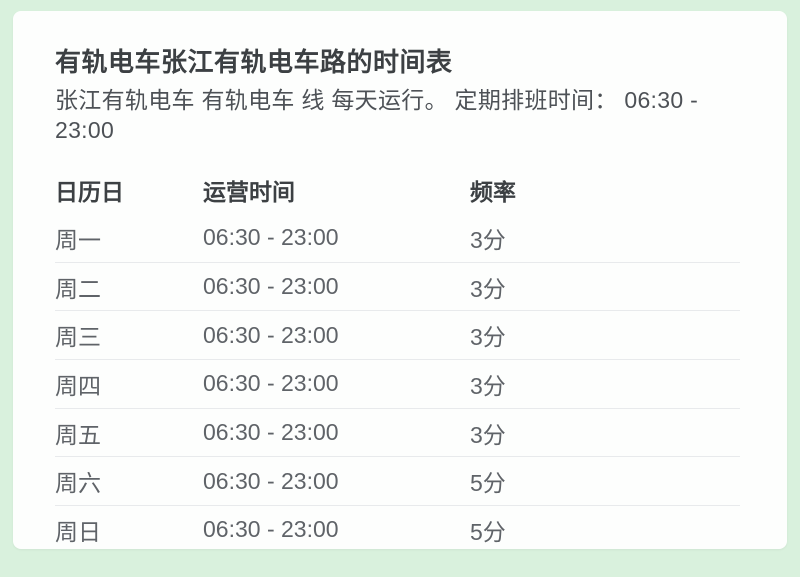  I want to click on table-row: 周一 06:30 - 23:00 3分, so click(397, 238).